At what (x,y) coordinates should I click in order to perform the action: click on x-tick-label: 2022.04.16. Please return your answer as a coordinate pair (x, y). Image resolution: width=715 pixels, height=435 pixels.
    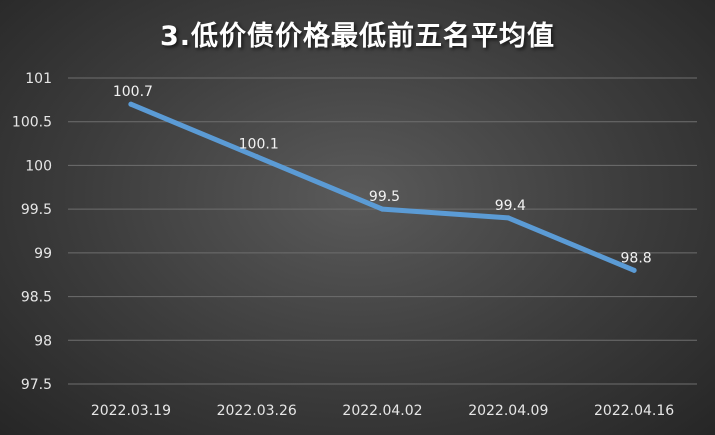
    Looking at the image, I should click on (634, 411).